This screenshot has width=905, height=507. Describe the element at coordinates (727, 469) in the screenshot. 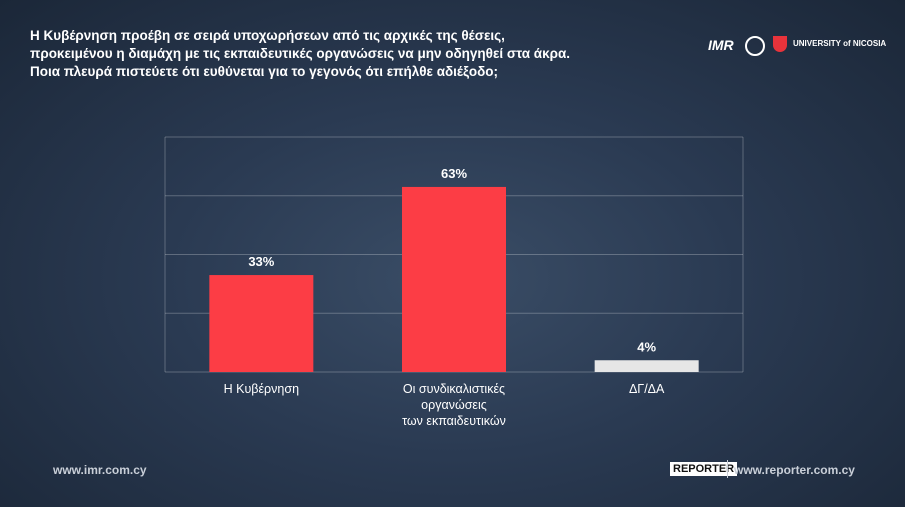

I see `separator` at that location.